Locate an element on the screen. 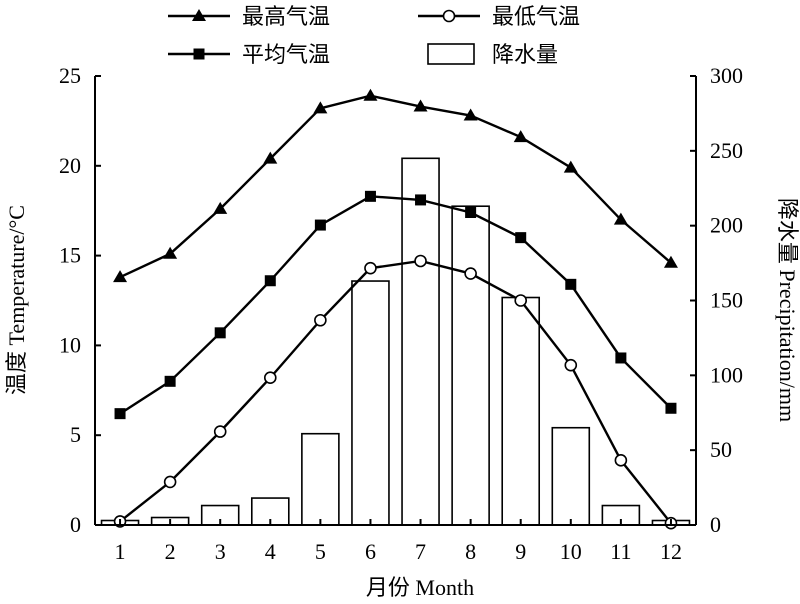  y-tick-label: 20 is located at coordinates (70, 165).